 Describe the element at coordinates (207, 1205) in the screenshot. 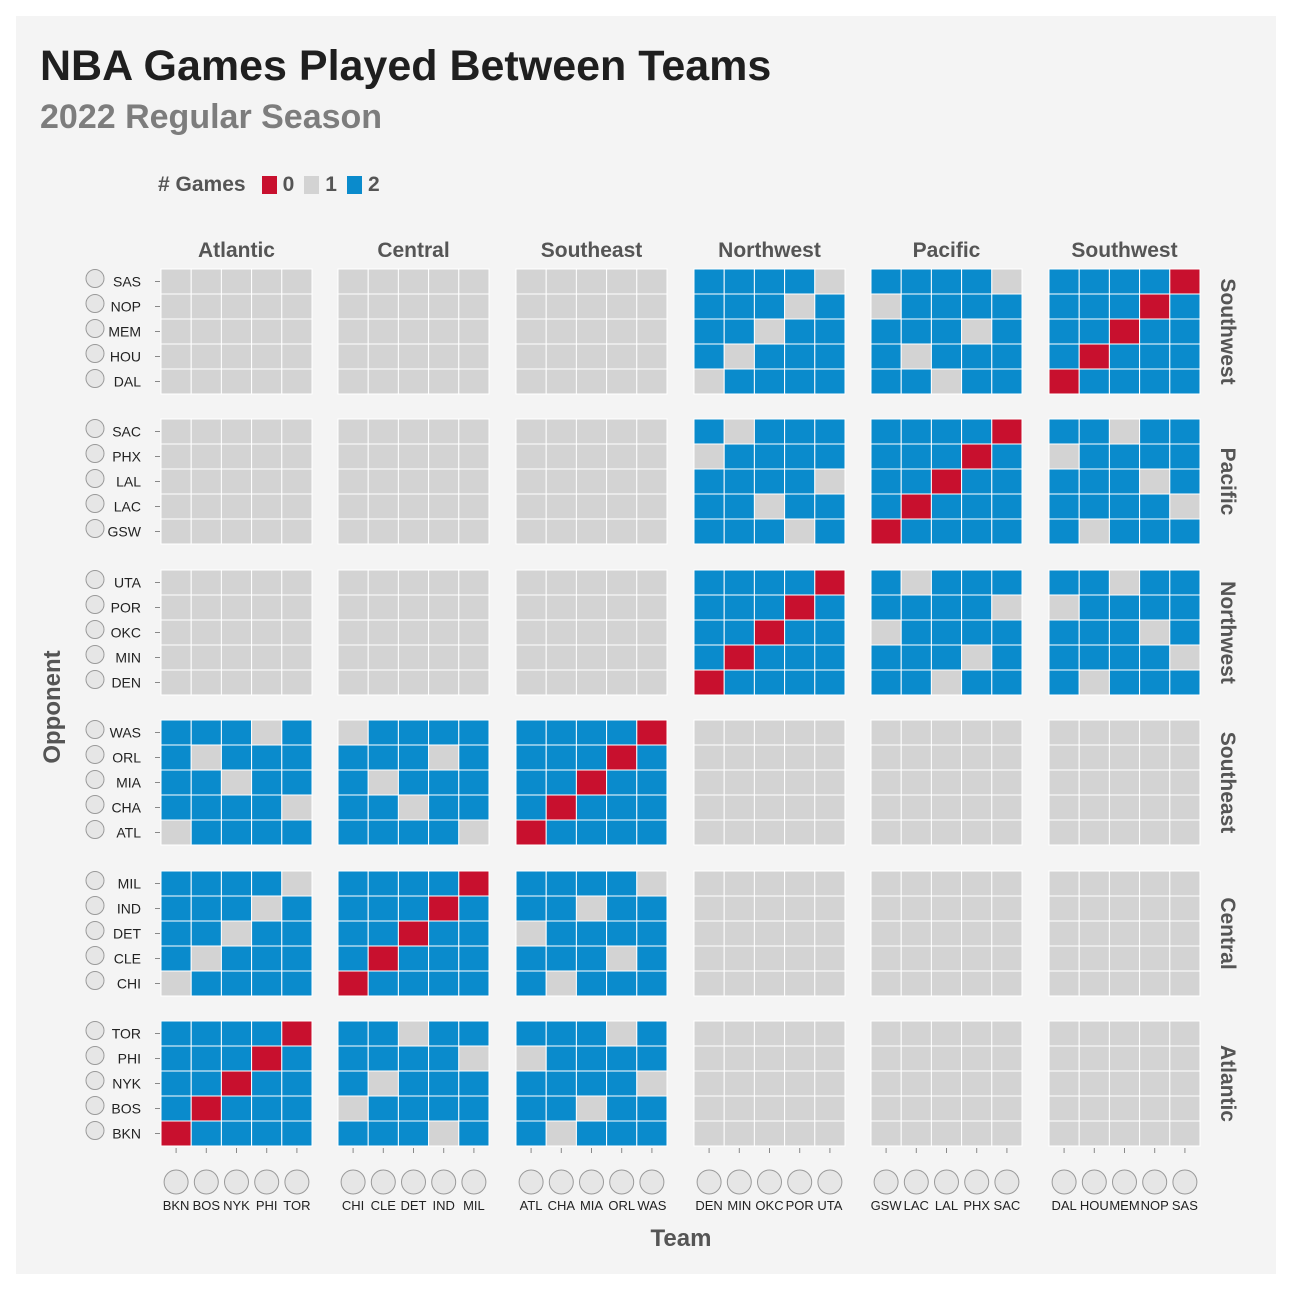

I see `x-tick-label: BOS` at that location.